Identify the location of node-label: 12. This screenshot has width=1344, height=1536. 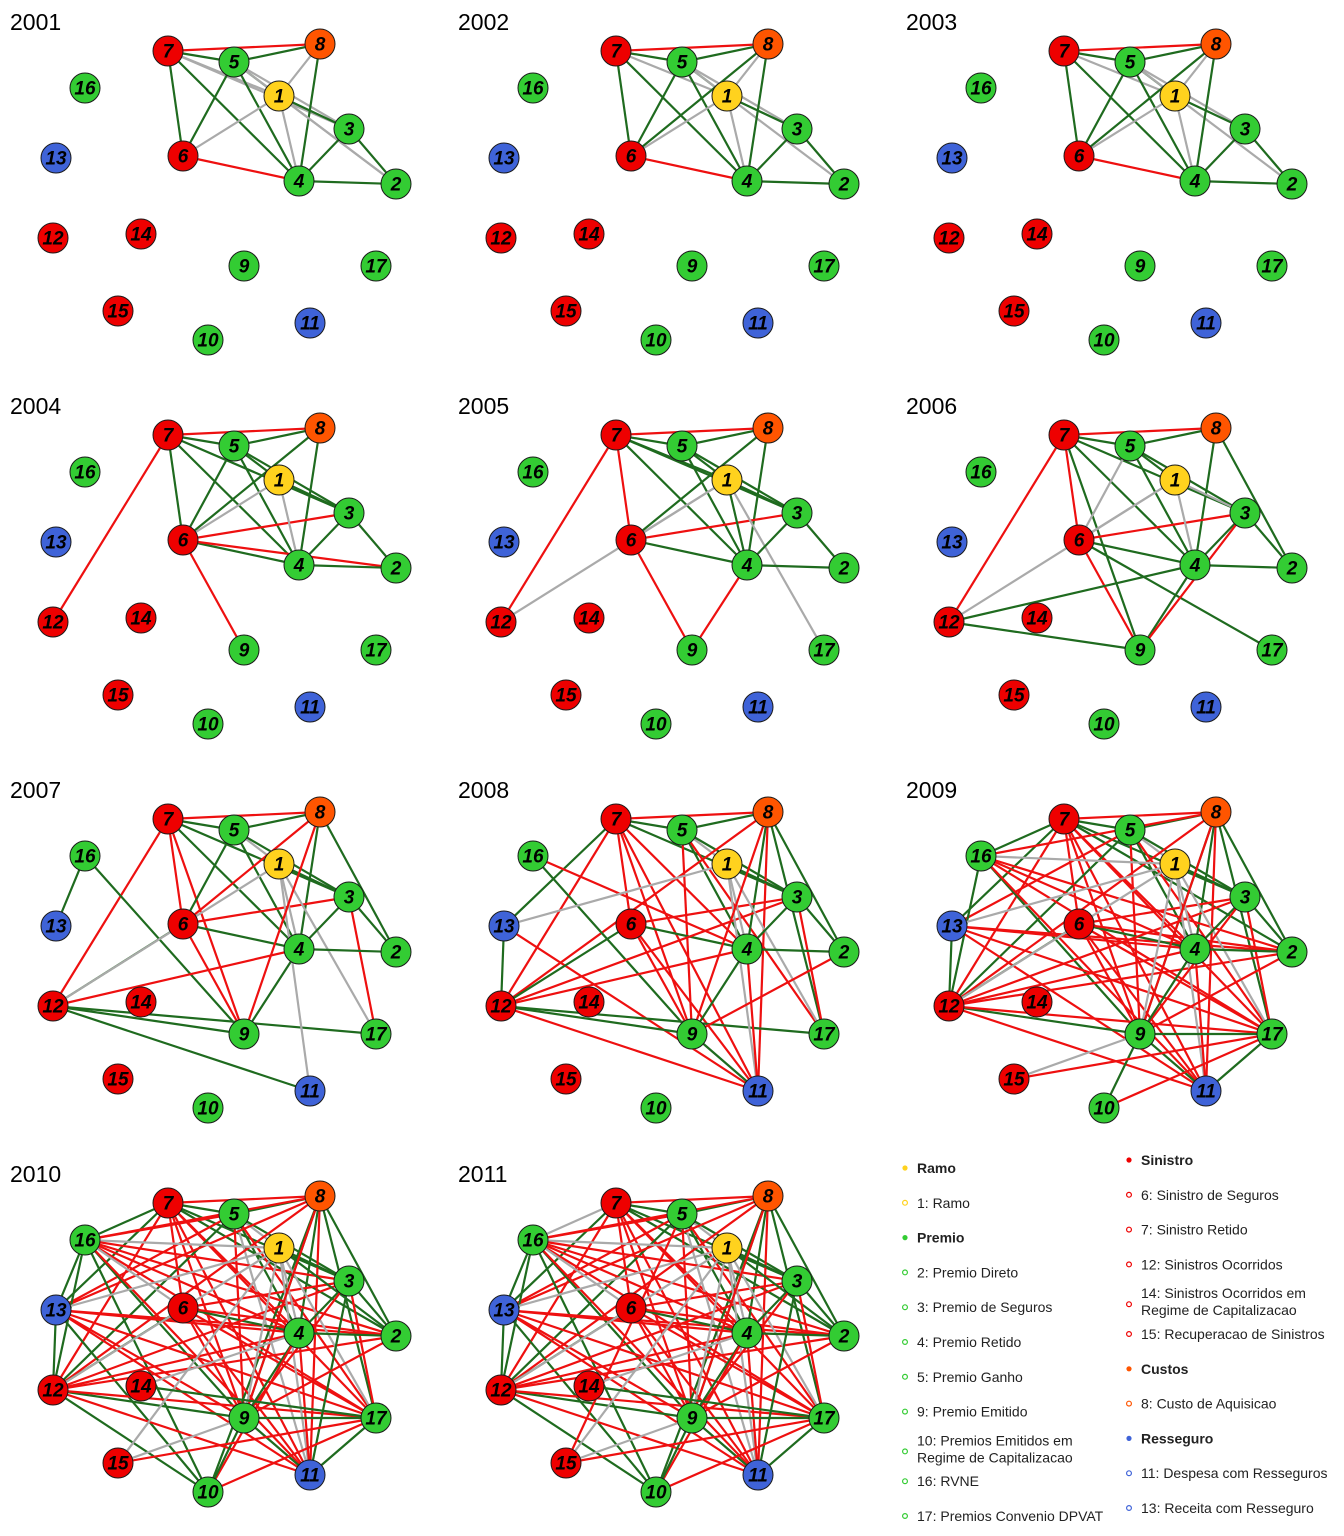
(53, 1391).